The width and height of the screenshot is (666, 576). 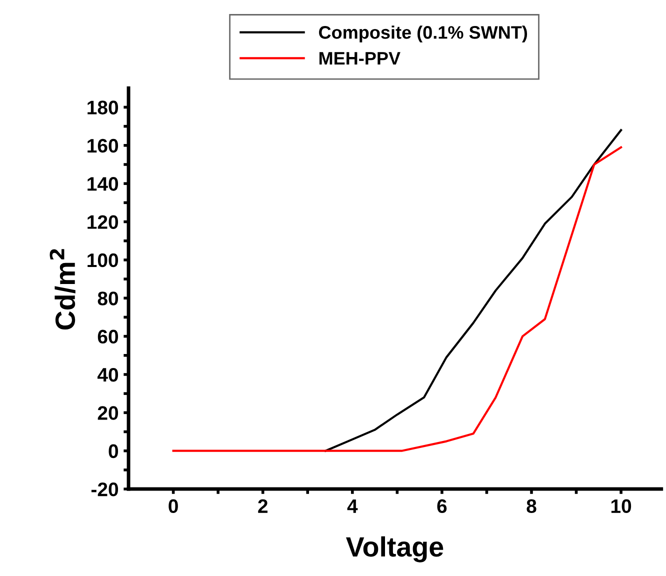 What do you see at coordinates (442, 506) in the screenshot?
I see `x-tick-label: 6` at bounding box center [442, 506].